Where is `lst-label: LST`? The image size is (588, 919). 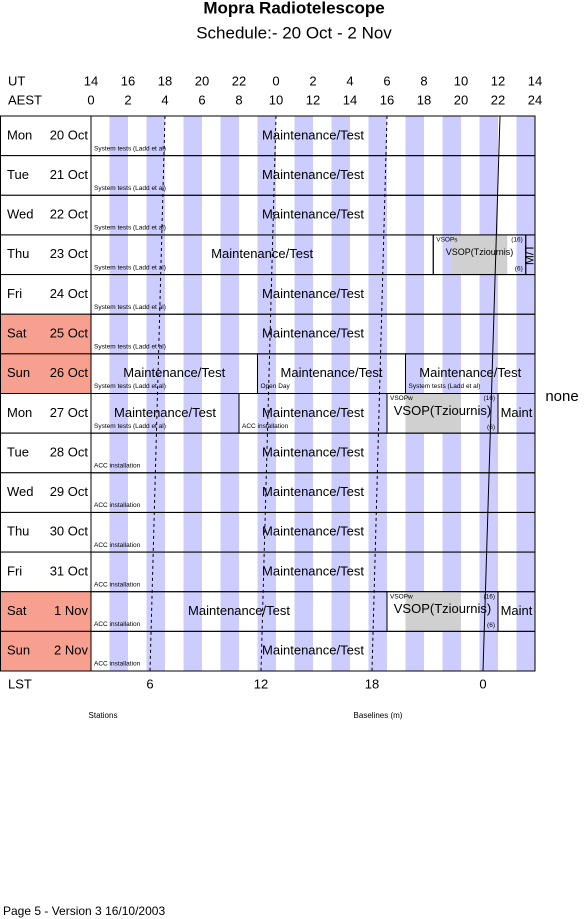
lst-label: LST is located at coordinates (20, 683).